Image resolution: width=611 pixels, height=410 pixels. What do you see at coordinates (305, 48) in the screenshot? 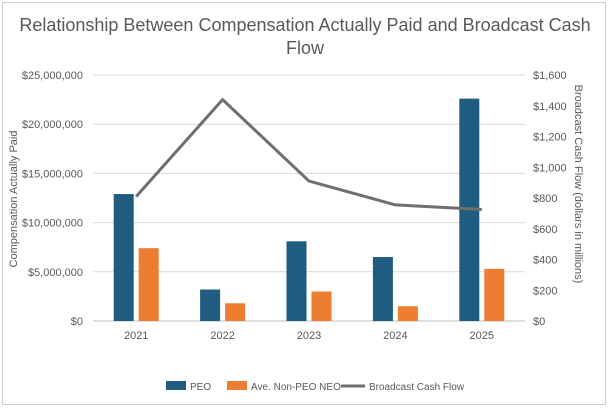
I see `chart-title-line-2: Flow` at bounding box center [305, 48].